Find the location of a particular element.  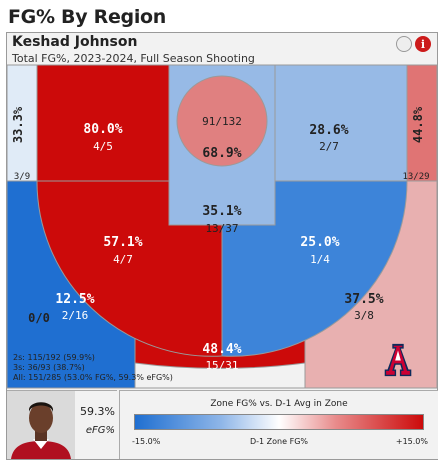

efg-panel: 59.3% eFG% is located at coordinates (96, 424).